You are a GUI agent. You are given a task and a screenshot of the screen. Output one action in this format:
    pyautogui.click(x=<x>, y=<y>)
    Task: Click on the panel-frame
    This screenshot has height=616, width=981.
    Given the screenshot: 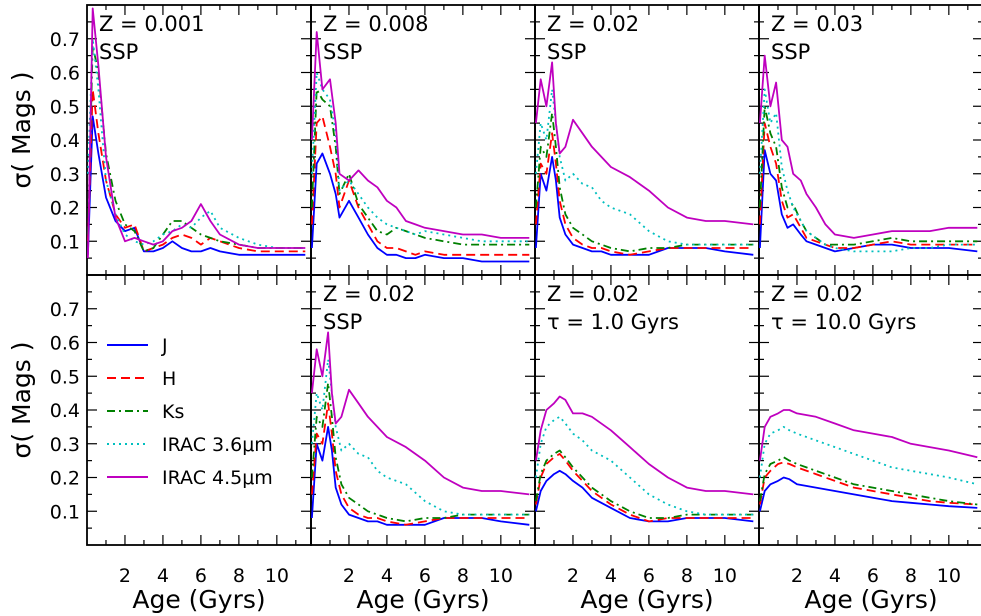 What is the action you would take?
    pyautogui.click(x=869, y=410)
    